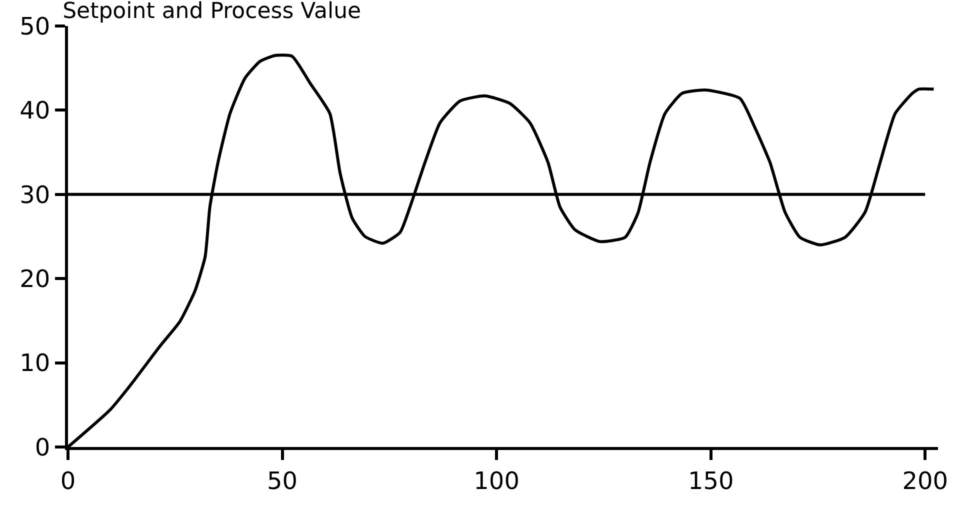 Image resolution: width=963 pixels, height=512 pixels. I want to click on y-tick-label: 20, so click(35, 279).